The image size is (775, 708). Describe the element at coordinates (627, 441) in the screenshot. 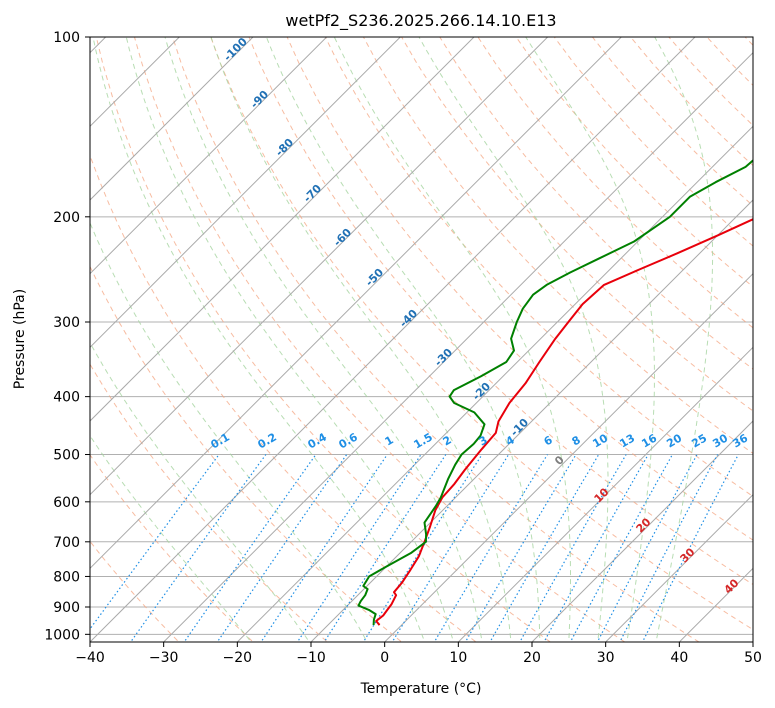

I see `mixing-ratio-label: 13` at that location.